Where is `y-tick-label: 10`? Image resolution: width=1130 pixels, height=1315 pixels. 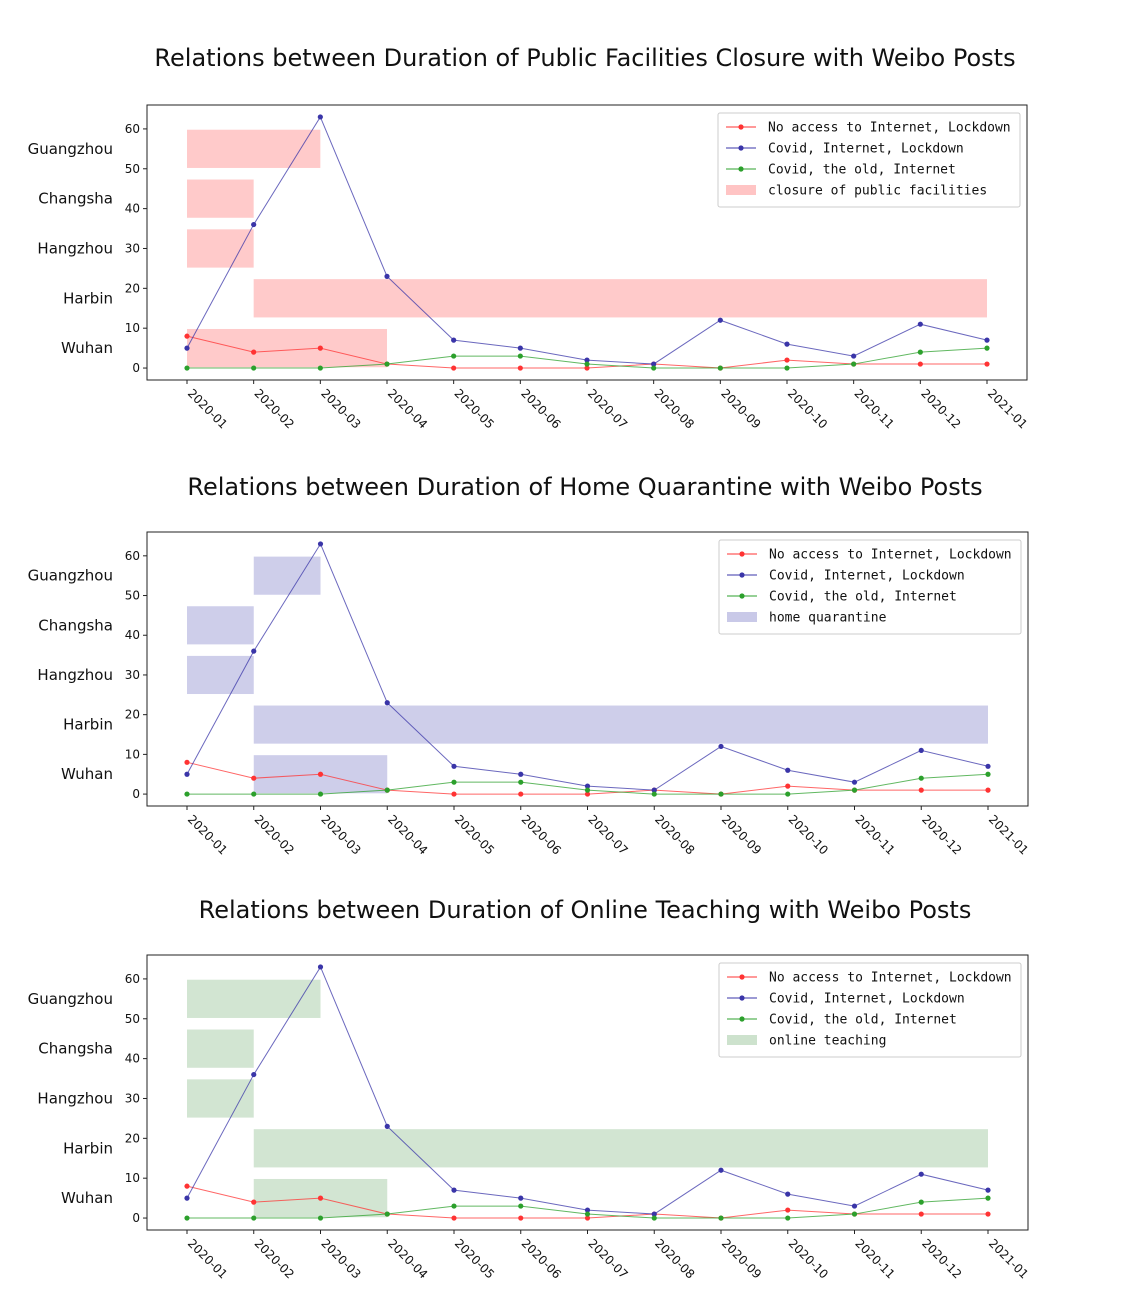
y-tick-label: 10 is located at coordinates (132, 328).